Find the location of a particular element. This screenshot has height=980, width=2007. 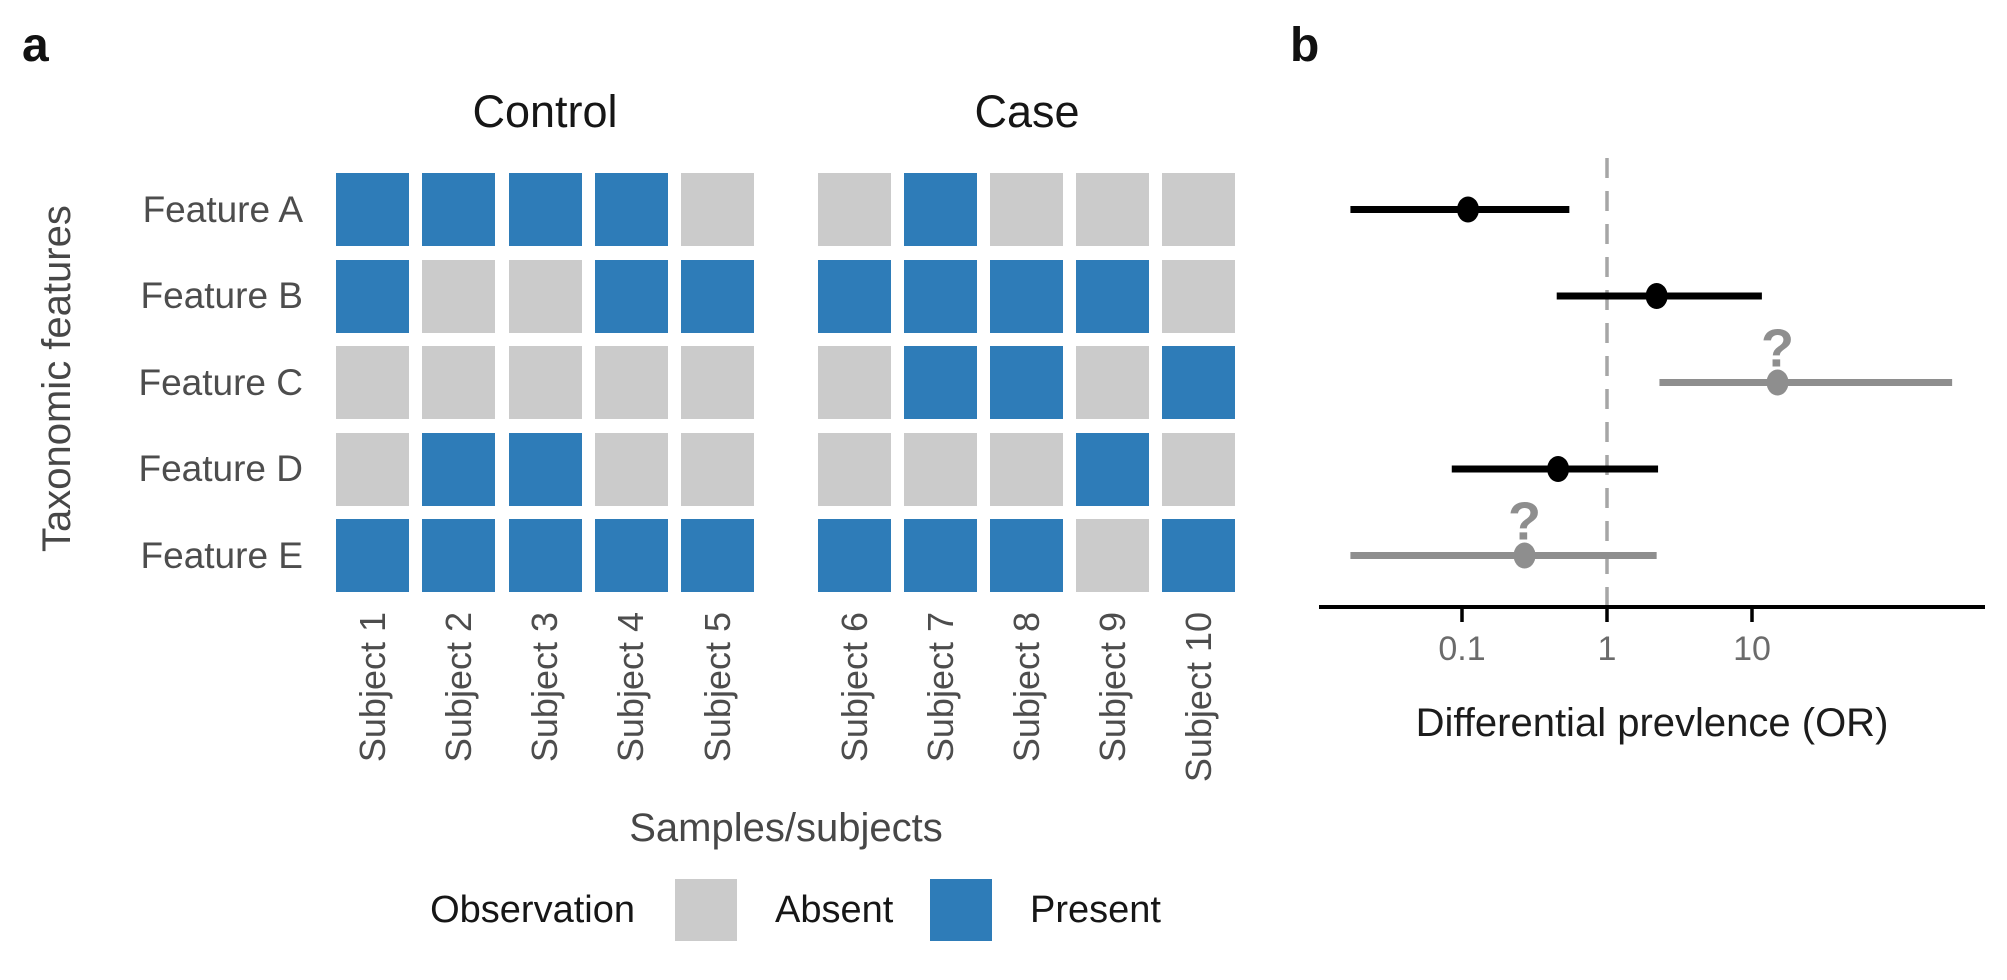

facet-title-control: Control is located at coordinates (545, 111).